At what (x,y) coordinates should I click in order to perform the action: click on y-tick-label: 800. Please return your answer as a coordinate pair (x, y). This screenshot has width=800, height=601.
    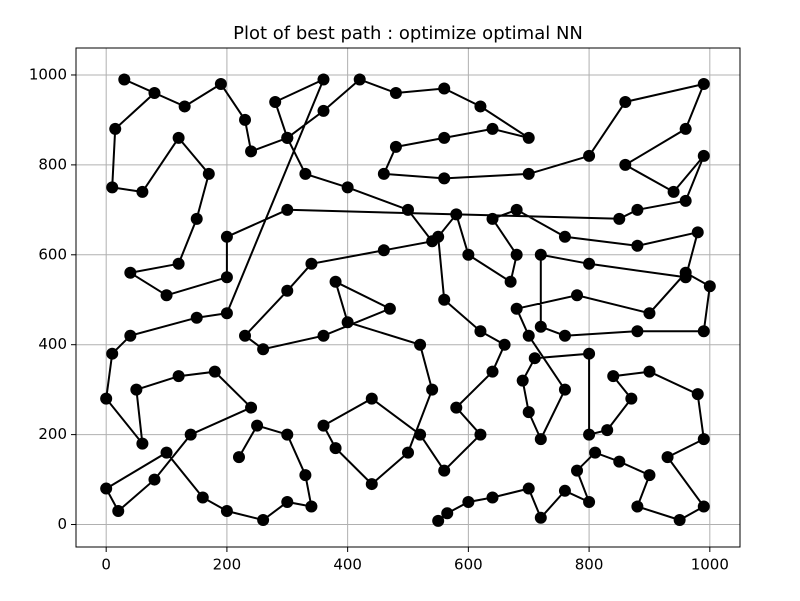
    Looking at the image, I should click on (52, 164).